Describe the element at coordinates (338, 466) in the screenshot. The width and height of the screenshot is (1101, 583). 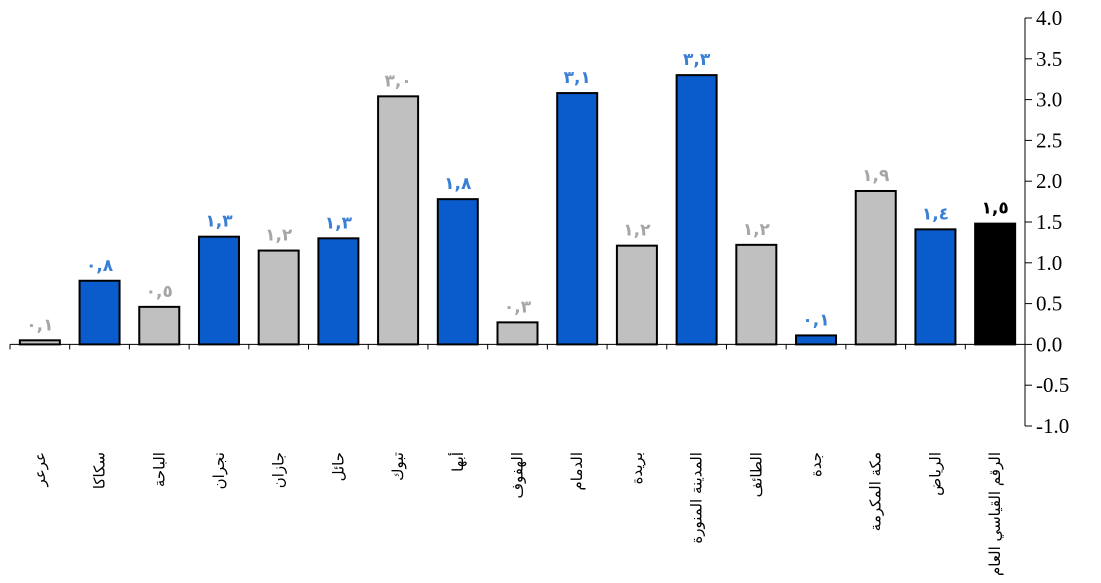
I see `category-label: حائل` at that location.